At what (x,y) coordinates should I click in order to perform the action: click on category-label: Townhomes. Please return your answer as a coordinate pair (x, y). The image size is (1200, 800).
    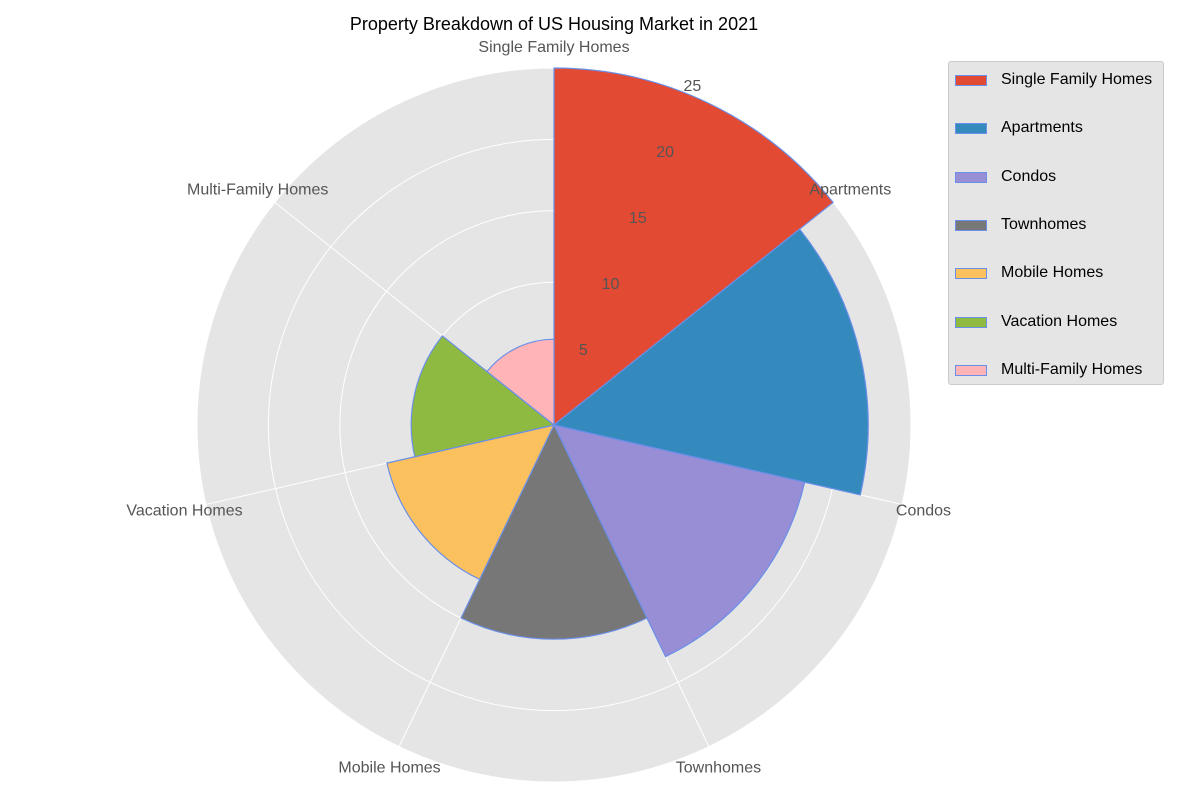
    Looking at the image, I should click on (718, 767).